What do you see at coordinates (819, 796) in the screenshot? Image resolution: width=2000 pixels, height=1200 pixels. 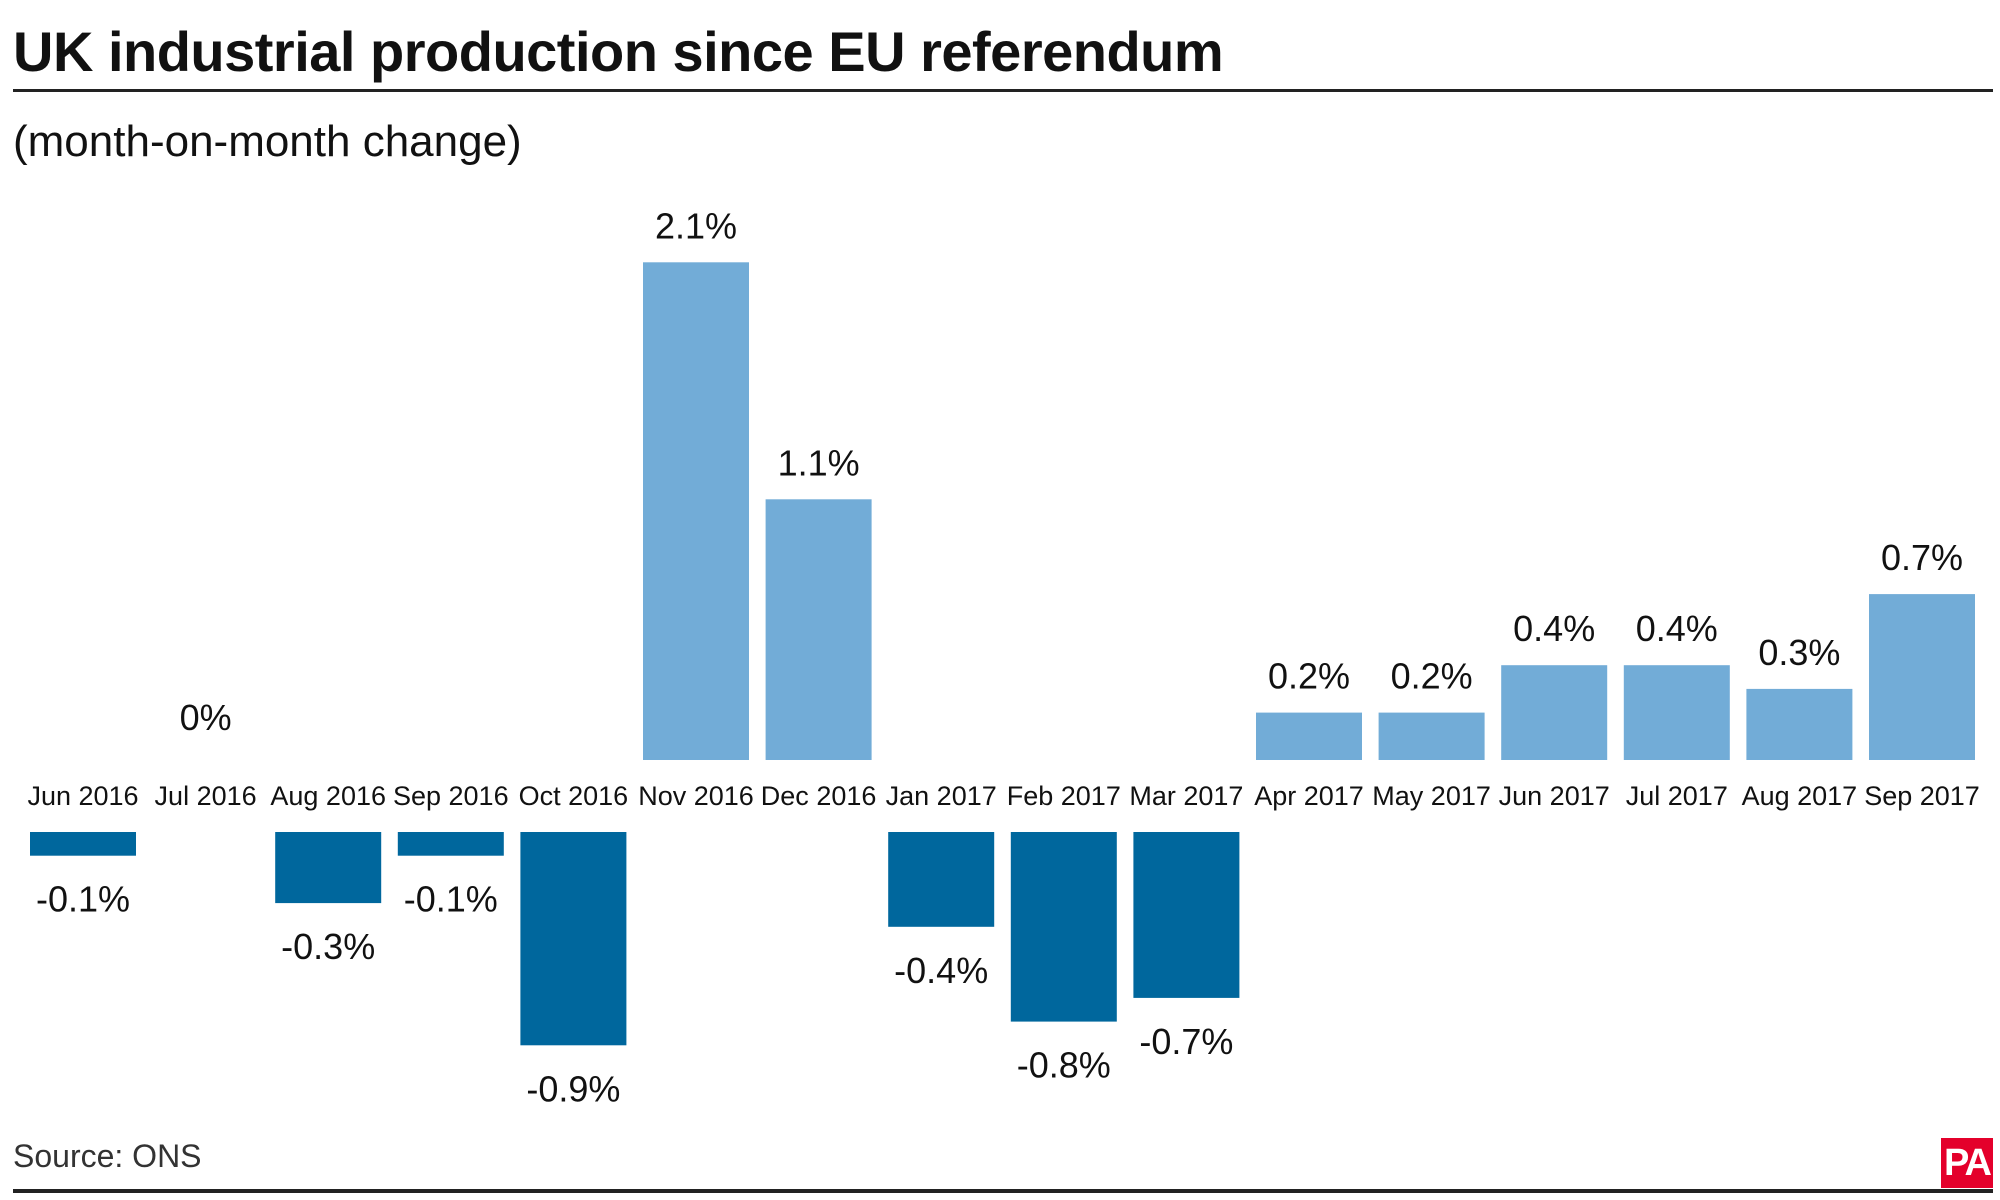 I see `category-label-dec-2016: Dec 2016` at bounding box center [819, 796].